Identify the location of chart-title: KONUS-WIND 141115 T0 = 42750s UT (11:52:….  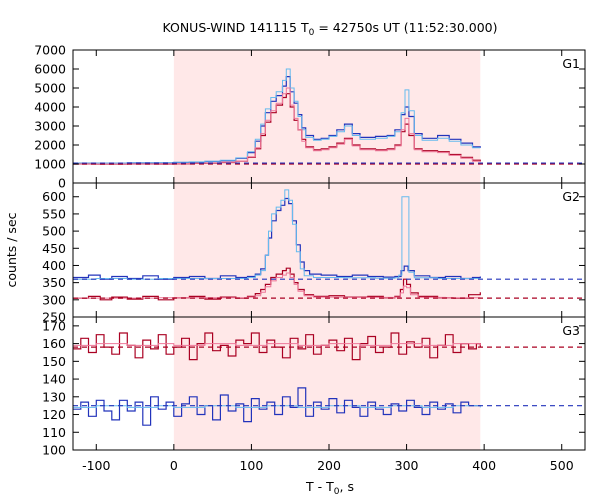
(329, 29).